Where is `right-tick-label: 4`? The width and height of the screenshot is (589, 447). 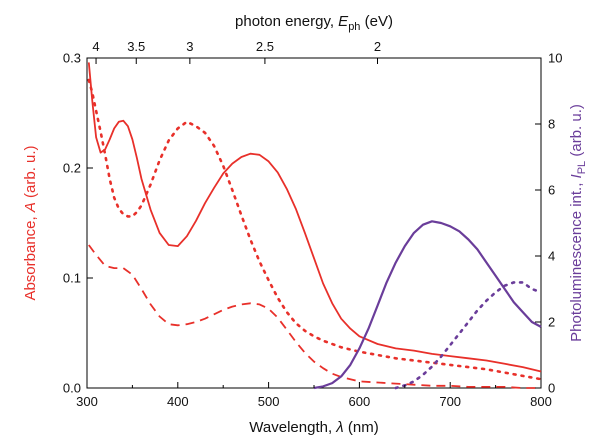 right-tick-label: 4 is located at coordinates (551, 256).